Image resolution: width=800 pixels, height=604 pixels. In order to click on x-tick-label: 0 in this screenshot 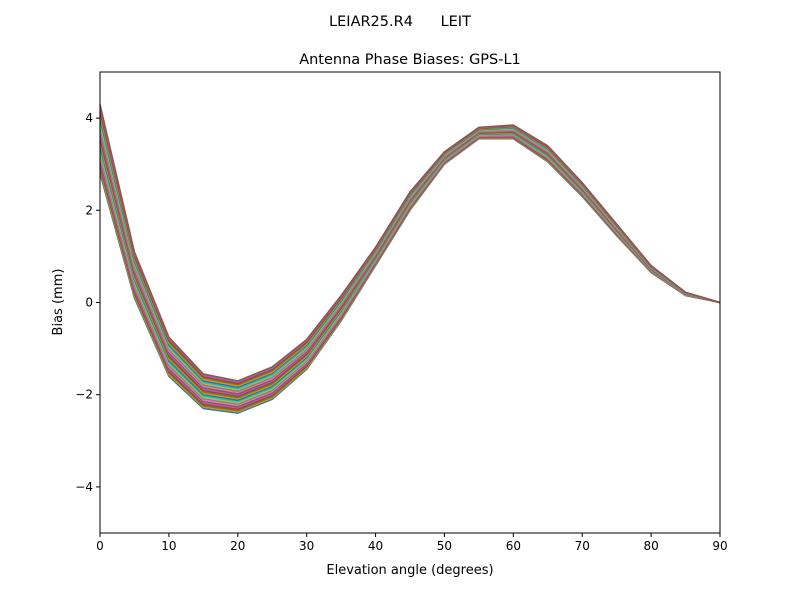, I will do `click(100, 546)`.